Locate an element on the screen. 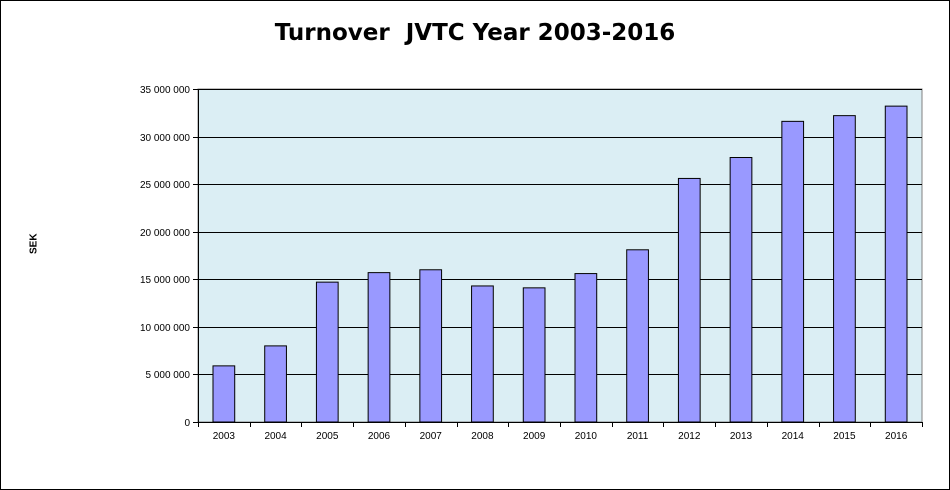  x-tick-label: 2016 is located at coordinates (896, 436).